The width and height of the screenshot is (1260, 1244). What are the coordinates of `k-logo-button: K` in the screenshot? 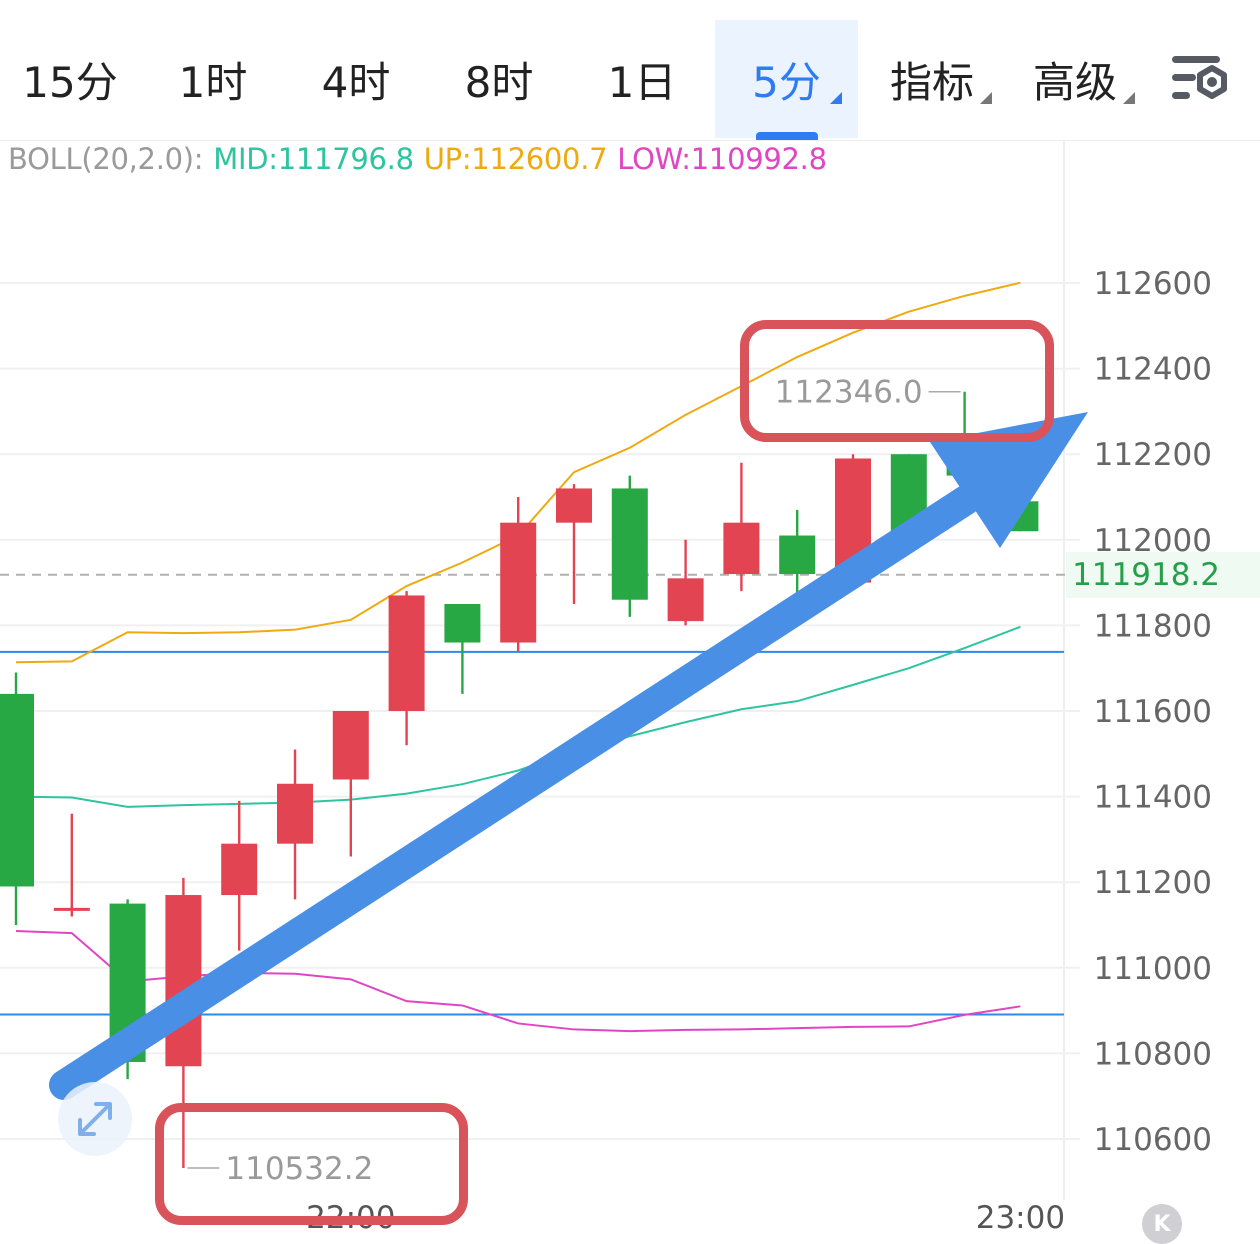 It's located at (1162, 1224).